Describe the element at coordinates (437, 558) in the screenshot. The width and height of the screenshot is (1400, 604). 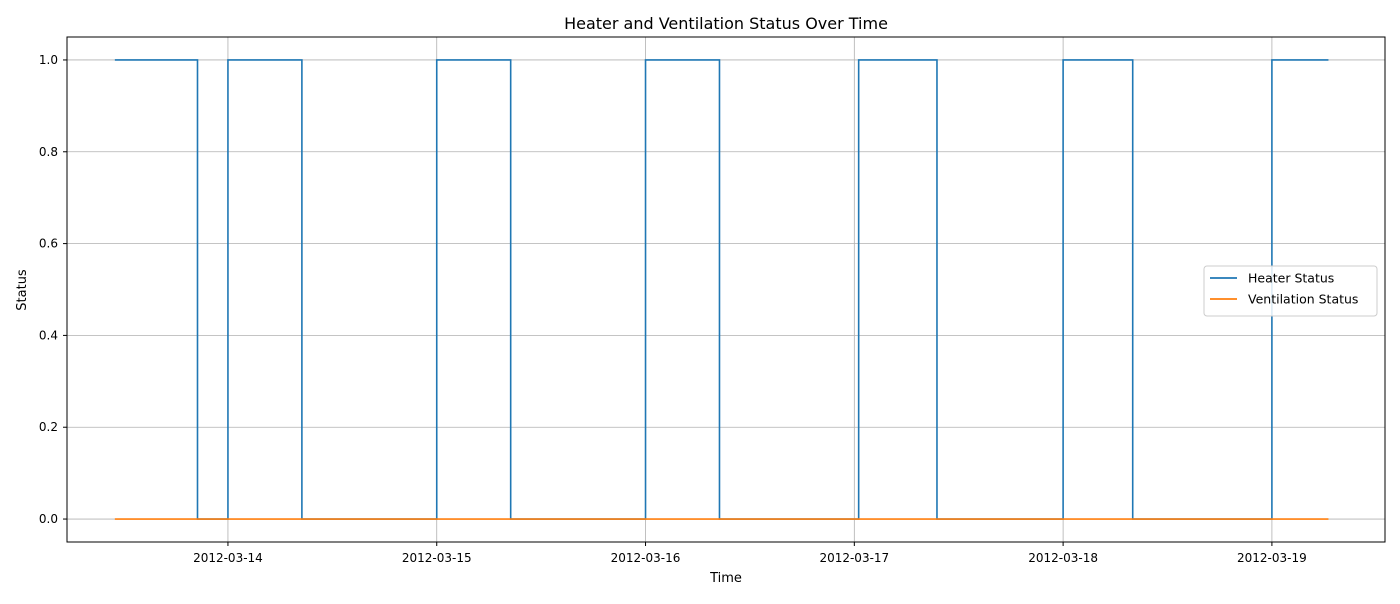
I see `x-tick-label: 2012-03-15` at that location.